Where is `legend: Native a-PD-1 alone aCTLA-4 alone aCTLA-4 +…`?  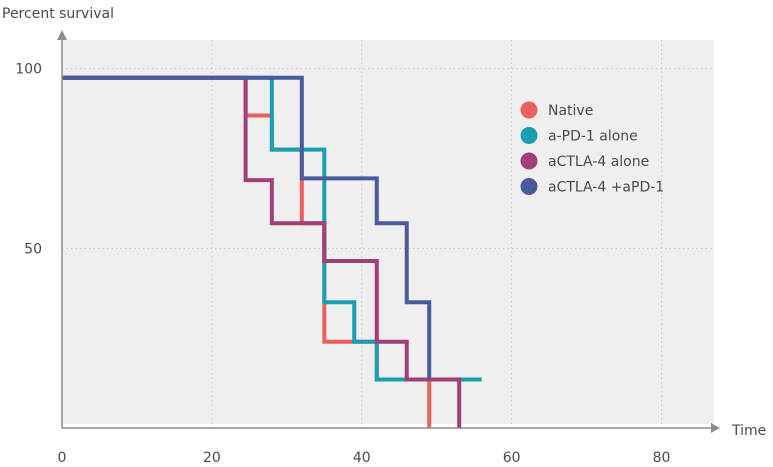
legend: Native a-PD-1 alone aCTLA-4 alone aCTLA-4 +… is located at coordinates (592, 148).